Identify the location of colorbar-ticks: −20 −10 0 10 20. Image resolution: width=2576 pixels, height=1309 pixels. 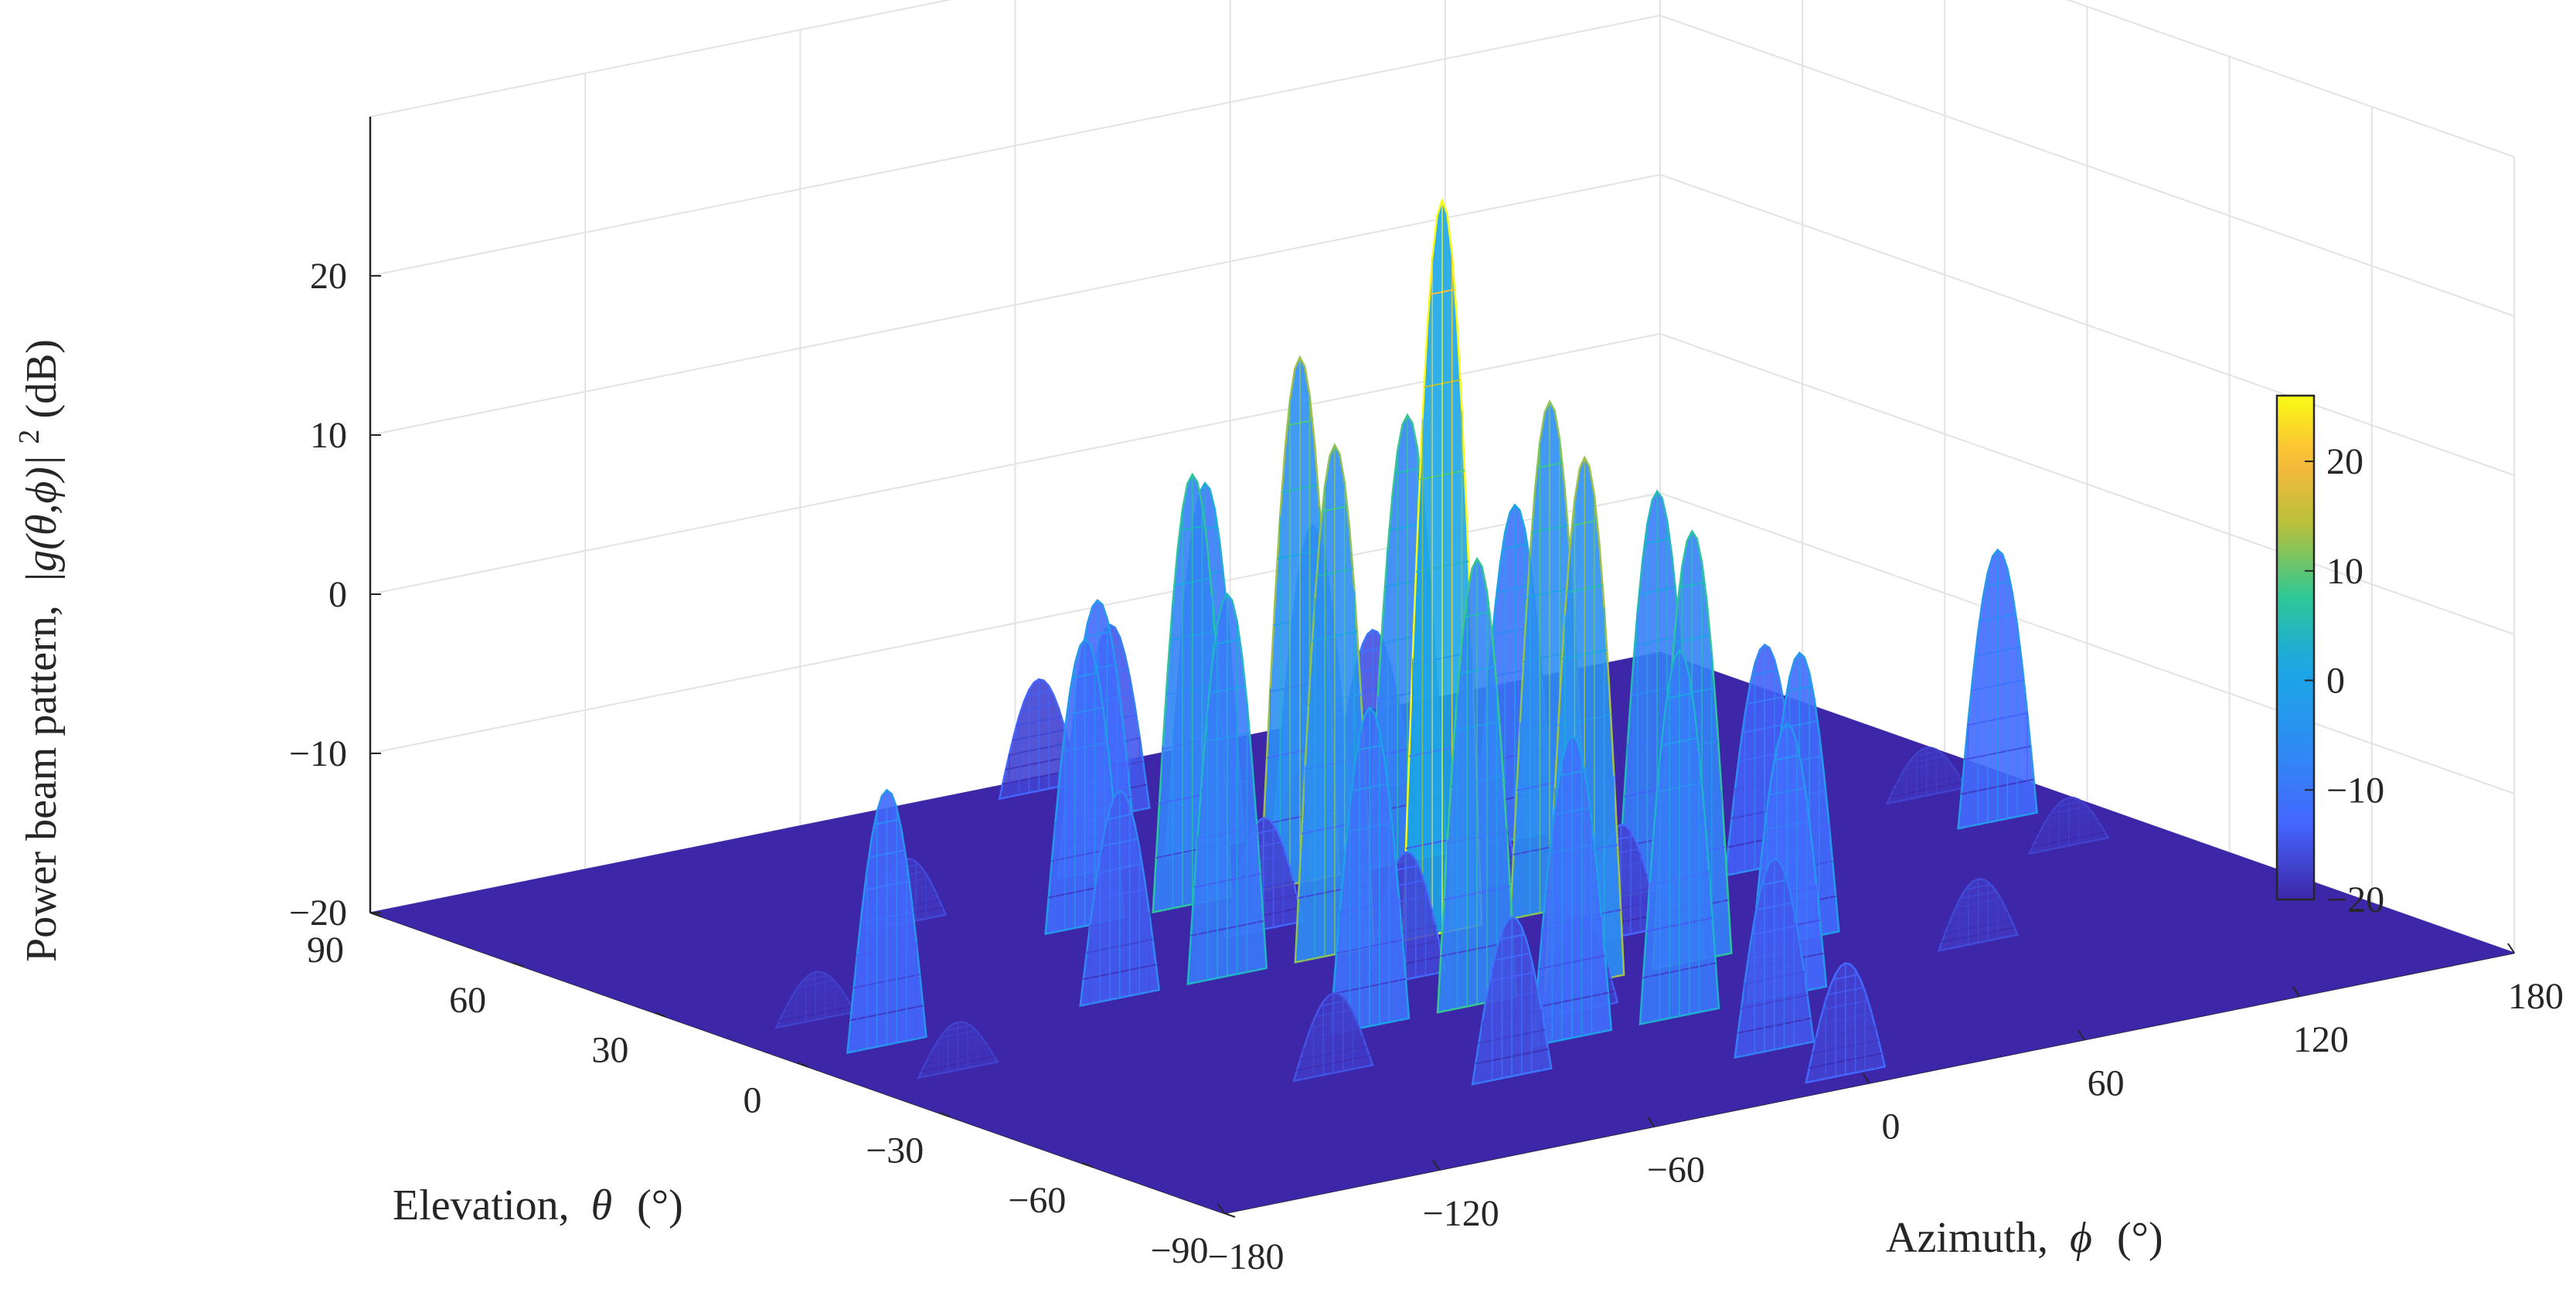
(2344, 680).